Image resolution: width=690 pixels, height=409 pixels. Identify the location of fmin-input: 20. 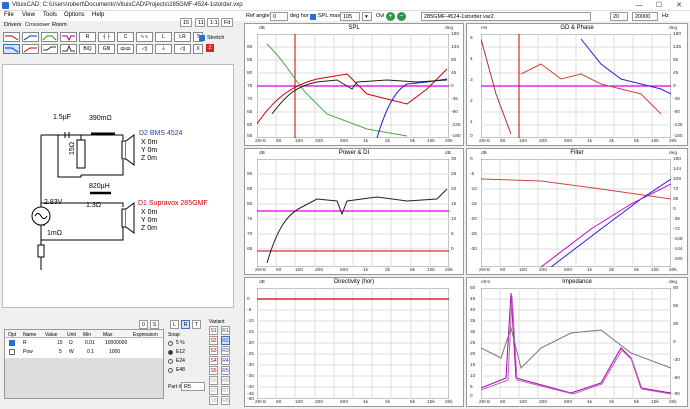
(619, 16).